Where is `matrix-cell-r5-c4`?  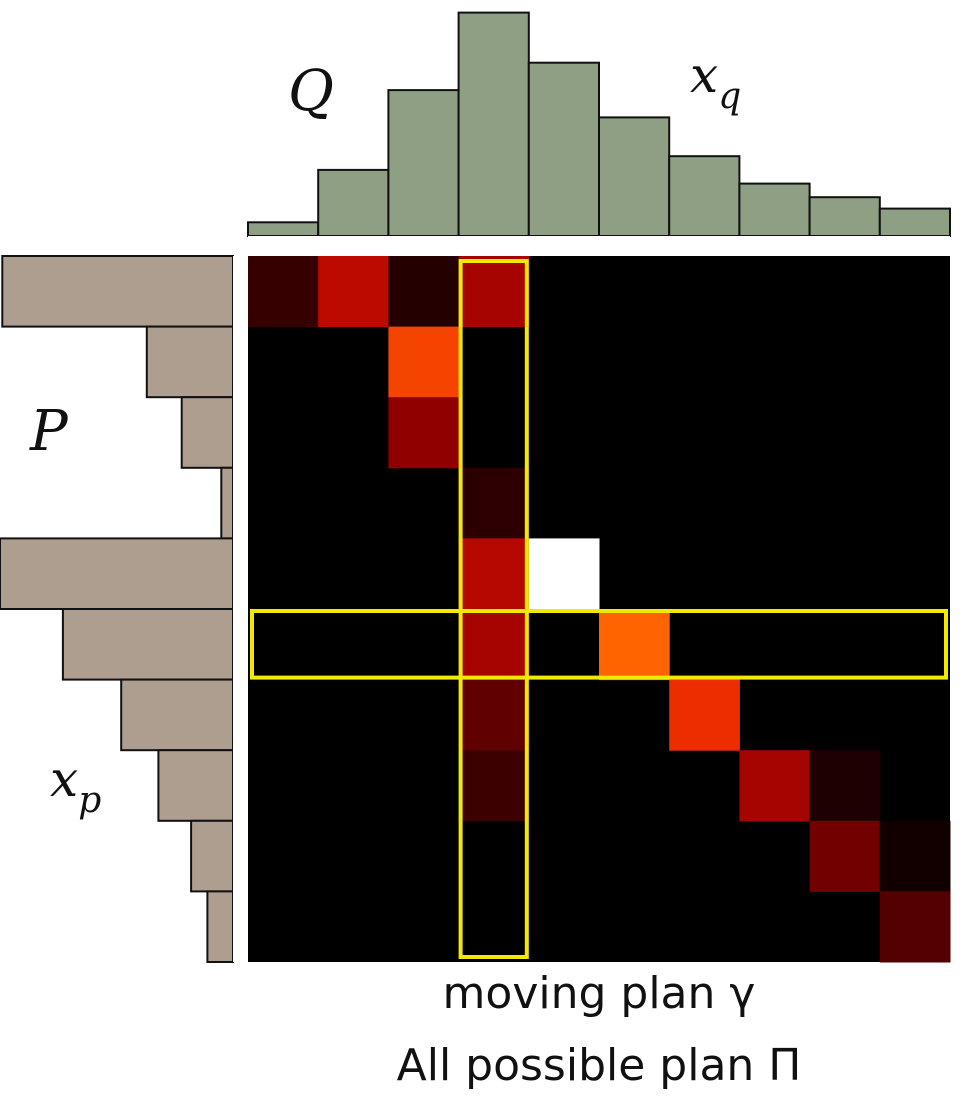 matrix-cell-r5-c4 is located at coordinates (494, 574).